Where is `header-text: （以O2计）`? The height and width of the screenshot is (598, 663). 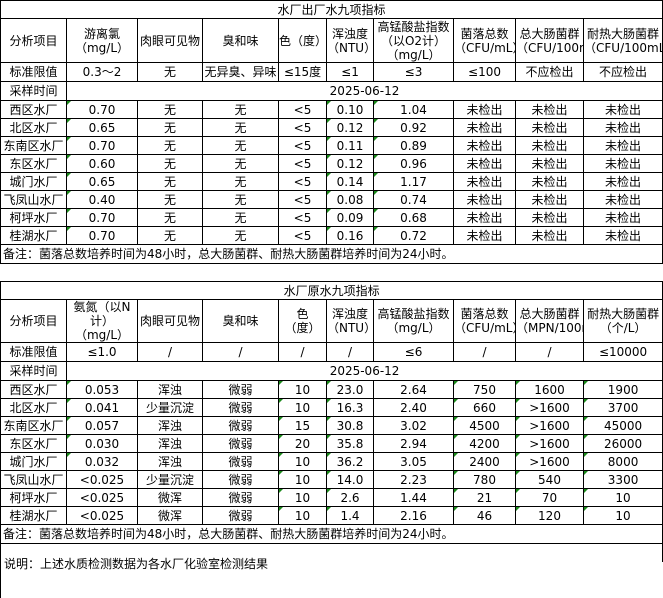 header-text: （以O2计） is located at coordinates (413, 40).